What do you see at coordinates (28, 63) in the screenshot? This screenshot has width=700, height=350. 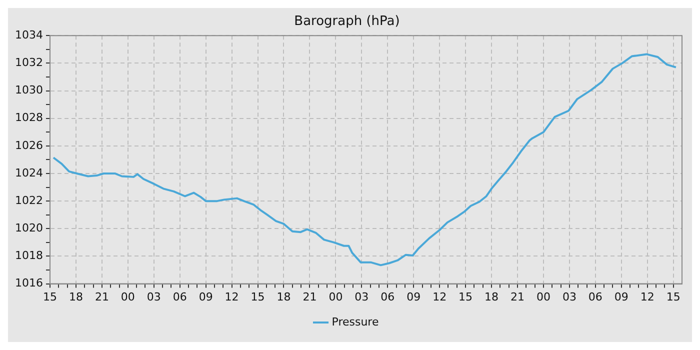 I see `y-tick-label: 1032` at bounding box center [28, 63].